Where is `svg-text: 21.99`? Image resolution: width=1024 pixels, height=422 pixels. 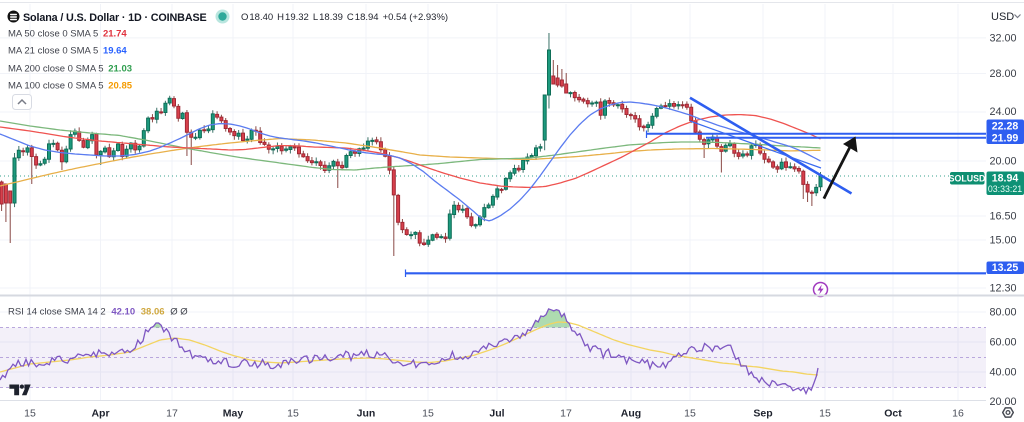 svg-text: 21.99 is located at coordinates (1005, 138).